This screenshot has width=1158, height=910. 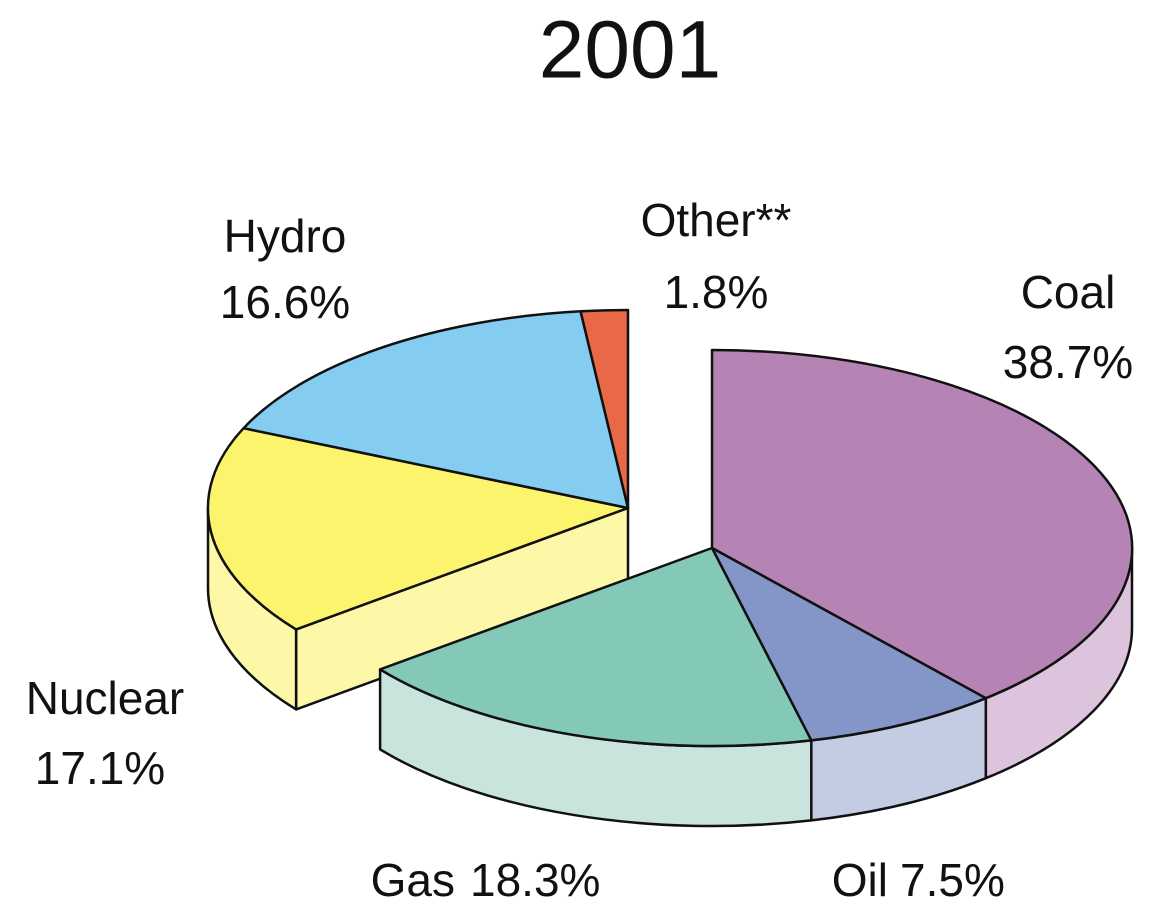 I want to click on slice-label: Gas, so click(x=413, y=880).